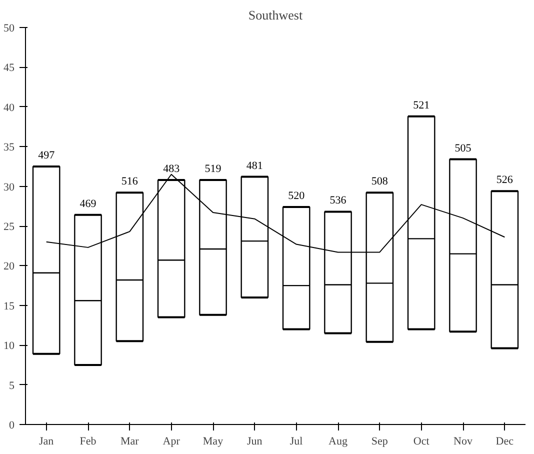  I want to click on annotation: 469, so click(88, 204).